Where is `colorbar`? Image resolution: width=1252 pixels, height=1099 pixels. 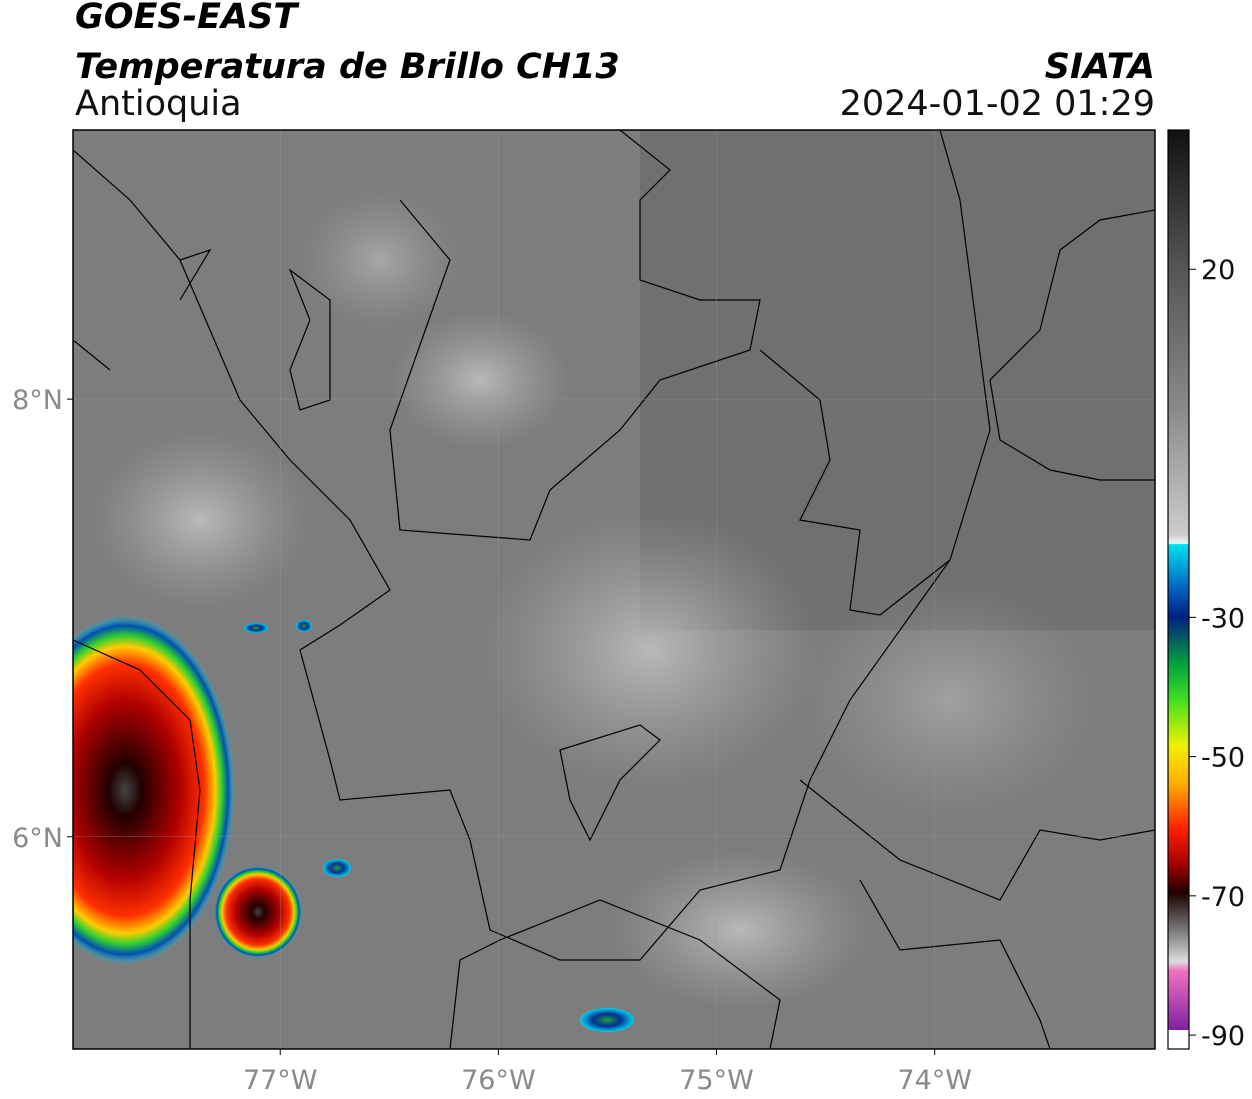
colorbar is located at coordinates (1178, 589).